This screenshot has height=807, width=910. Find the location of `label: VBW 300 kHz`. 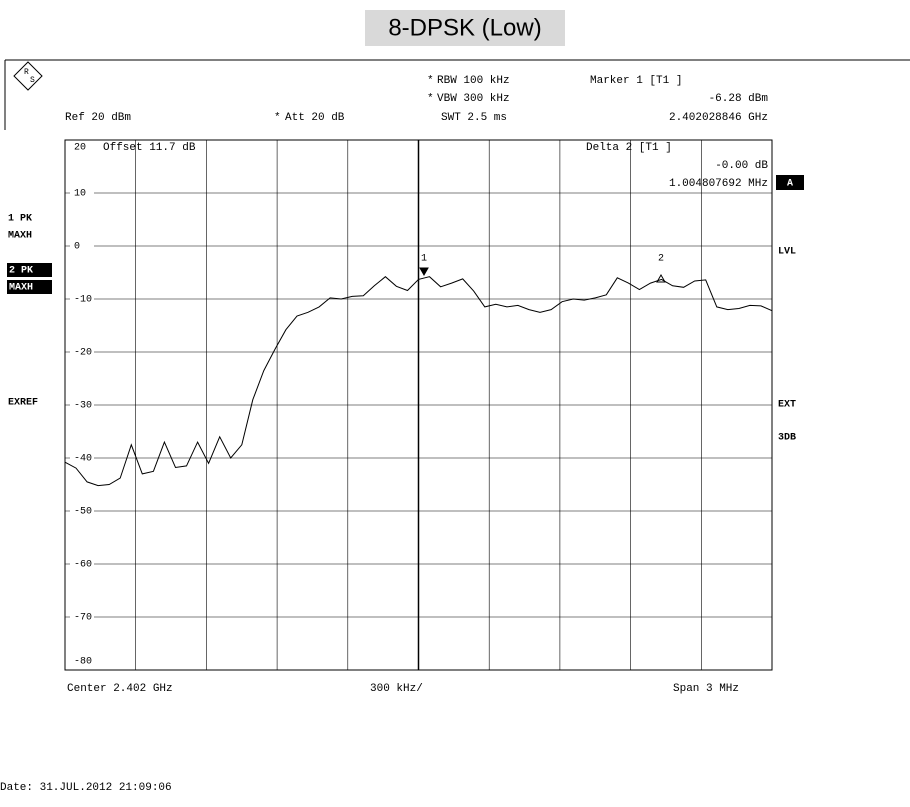

label: VBW 300 kHz is located at coordinates (473, 99).